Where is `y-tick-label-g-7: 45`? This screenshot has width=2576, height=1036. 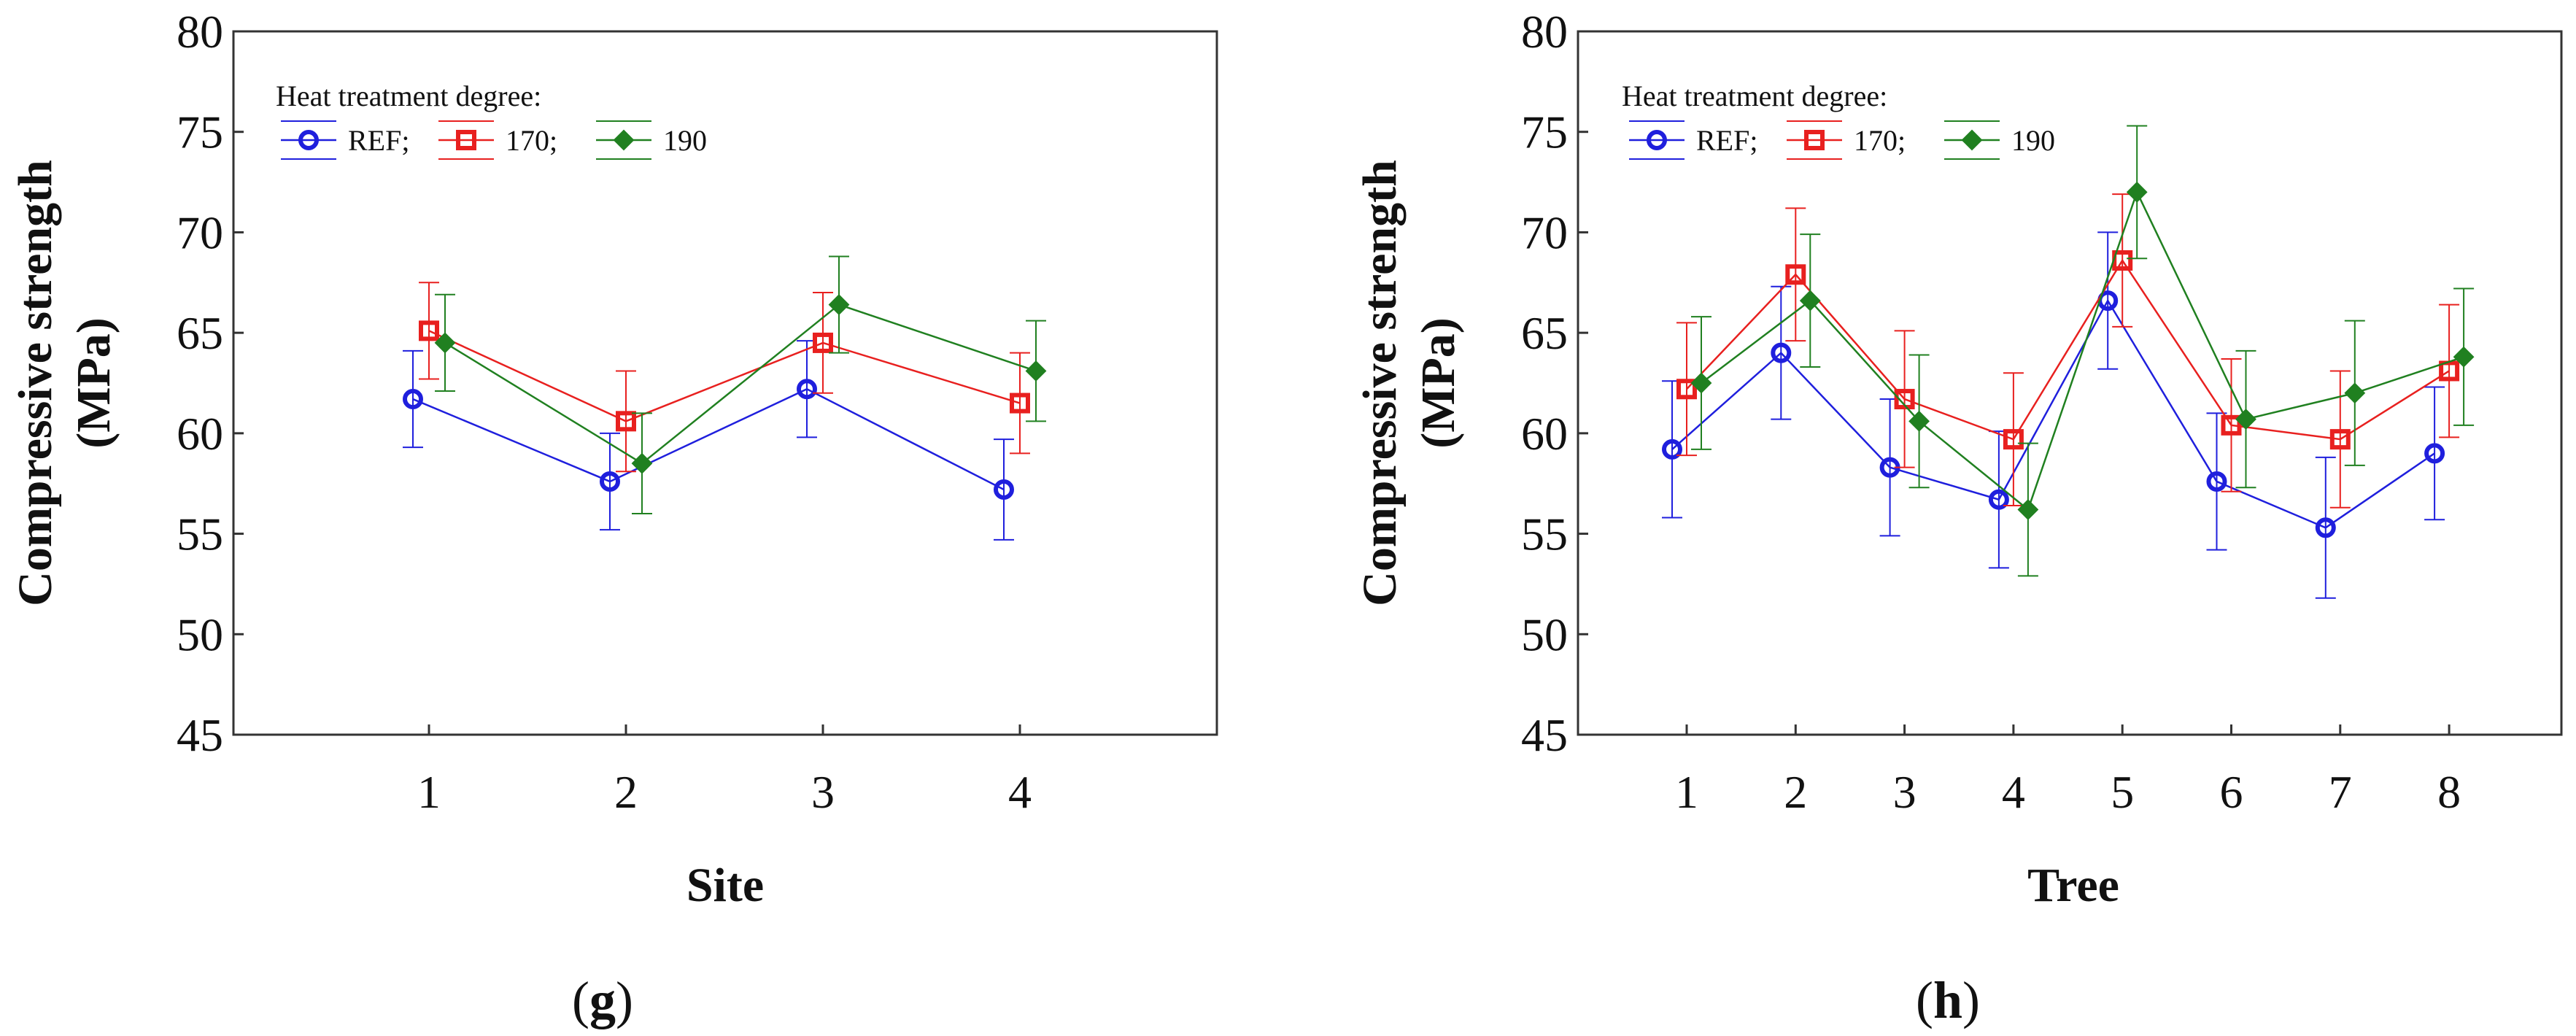
y-tick-label-g-7: 45 is located at coordinates (200, 735).